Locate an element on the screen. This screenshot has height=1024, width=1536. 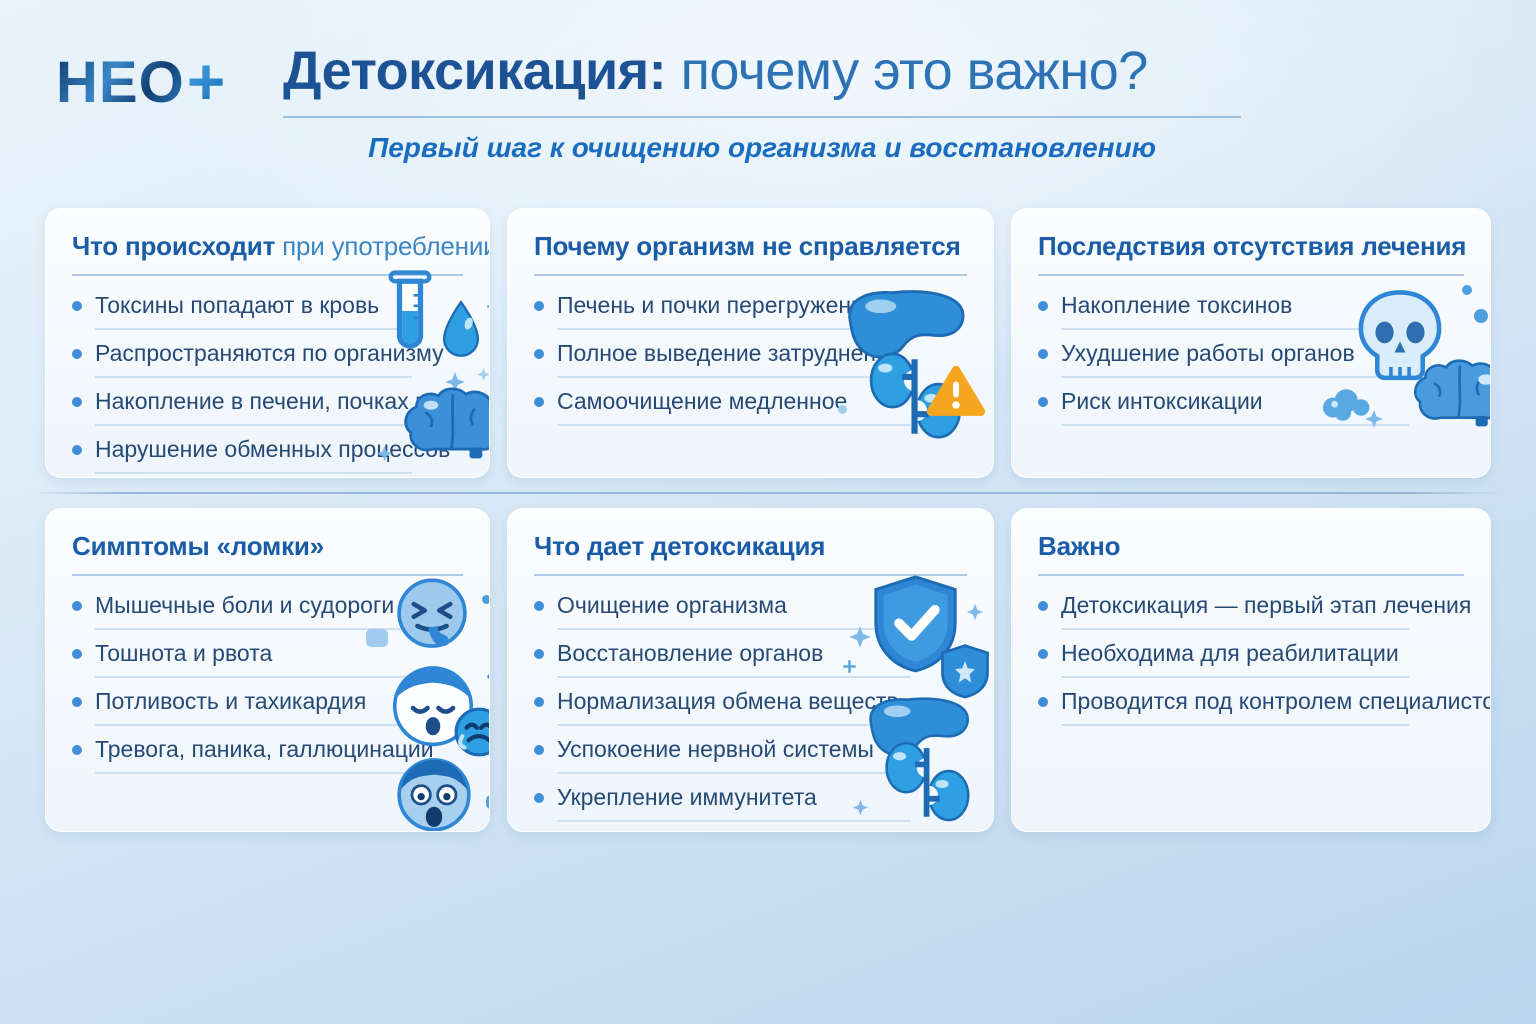
list-item-text: Успокоение нервной системы is located at coordinates (715, 749).